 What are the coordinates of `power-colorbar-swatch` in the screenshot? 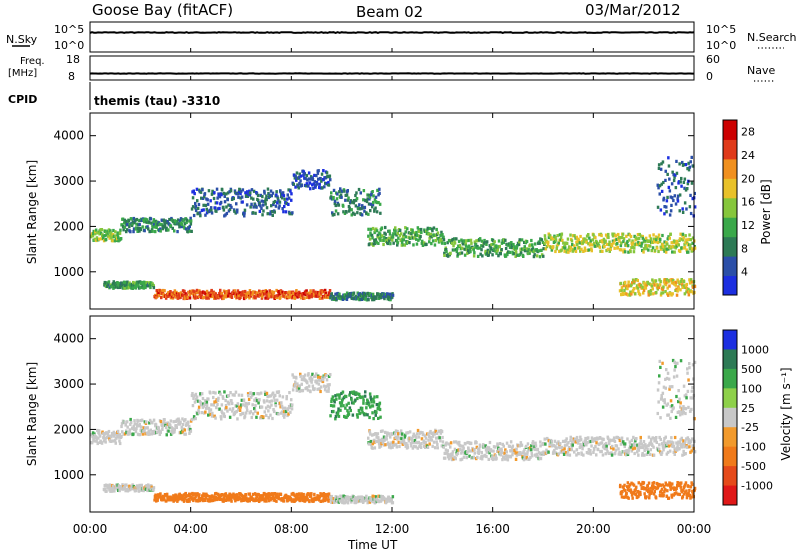 It's located at (730, 188).